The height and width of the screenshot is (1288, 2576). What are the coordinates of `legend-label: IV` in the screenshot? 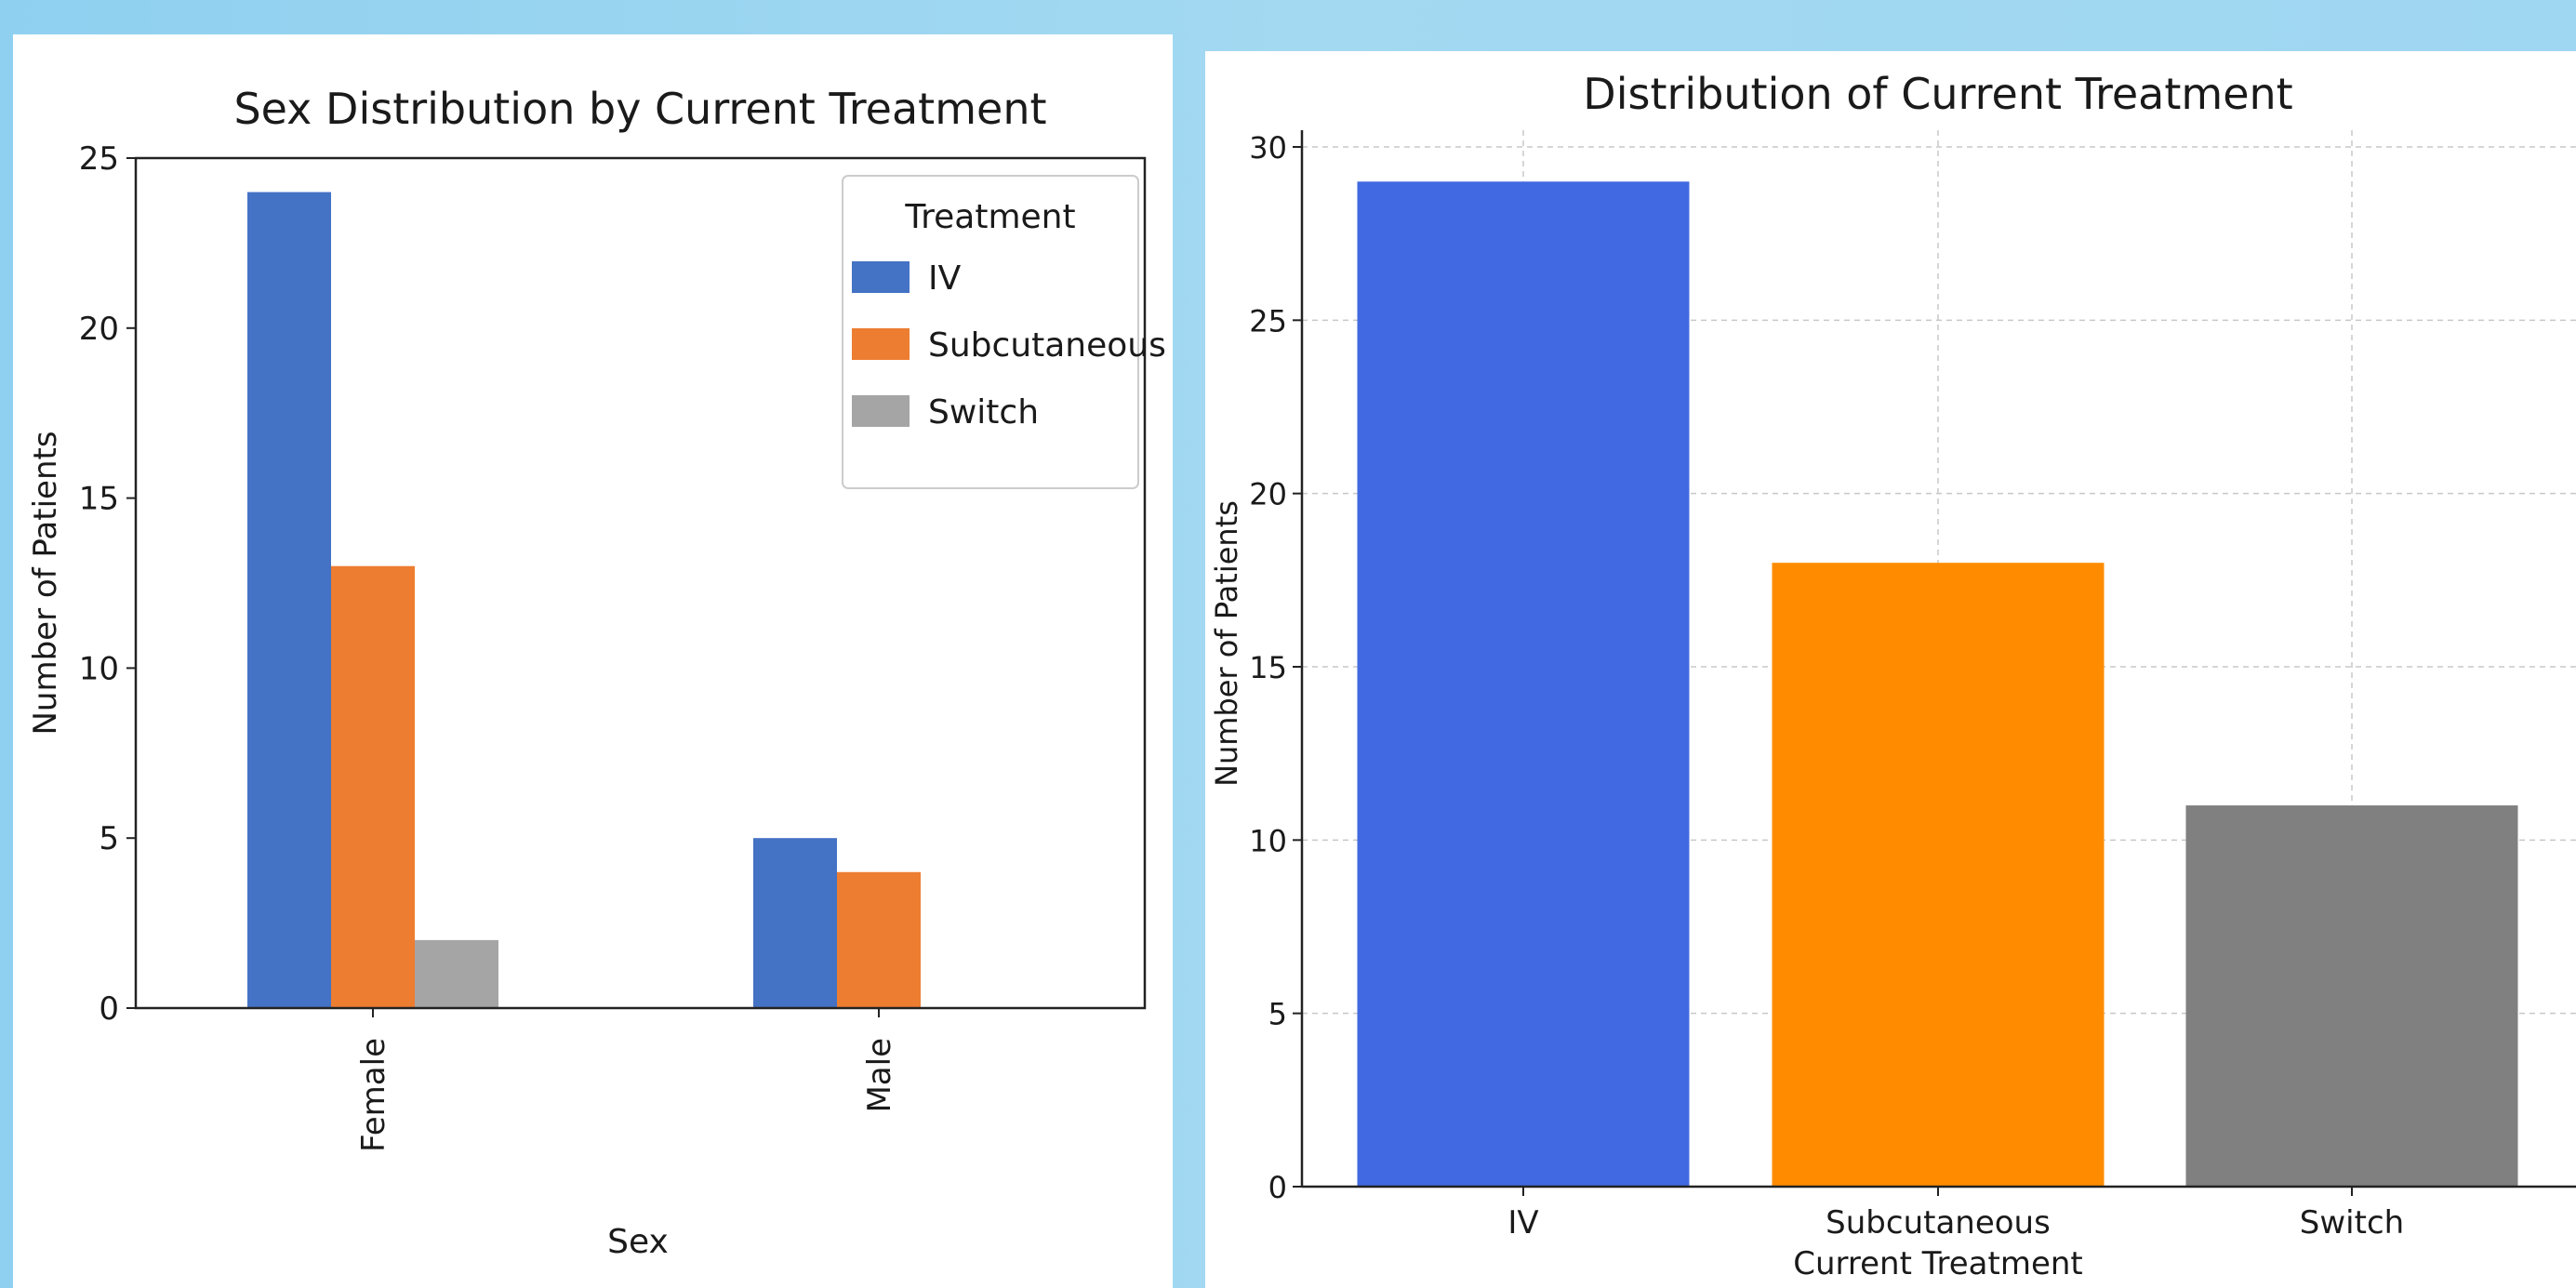 It's located at (945, 278).